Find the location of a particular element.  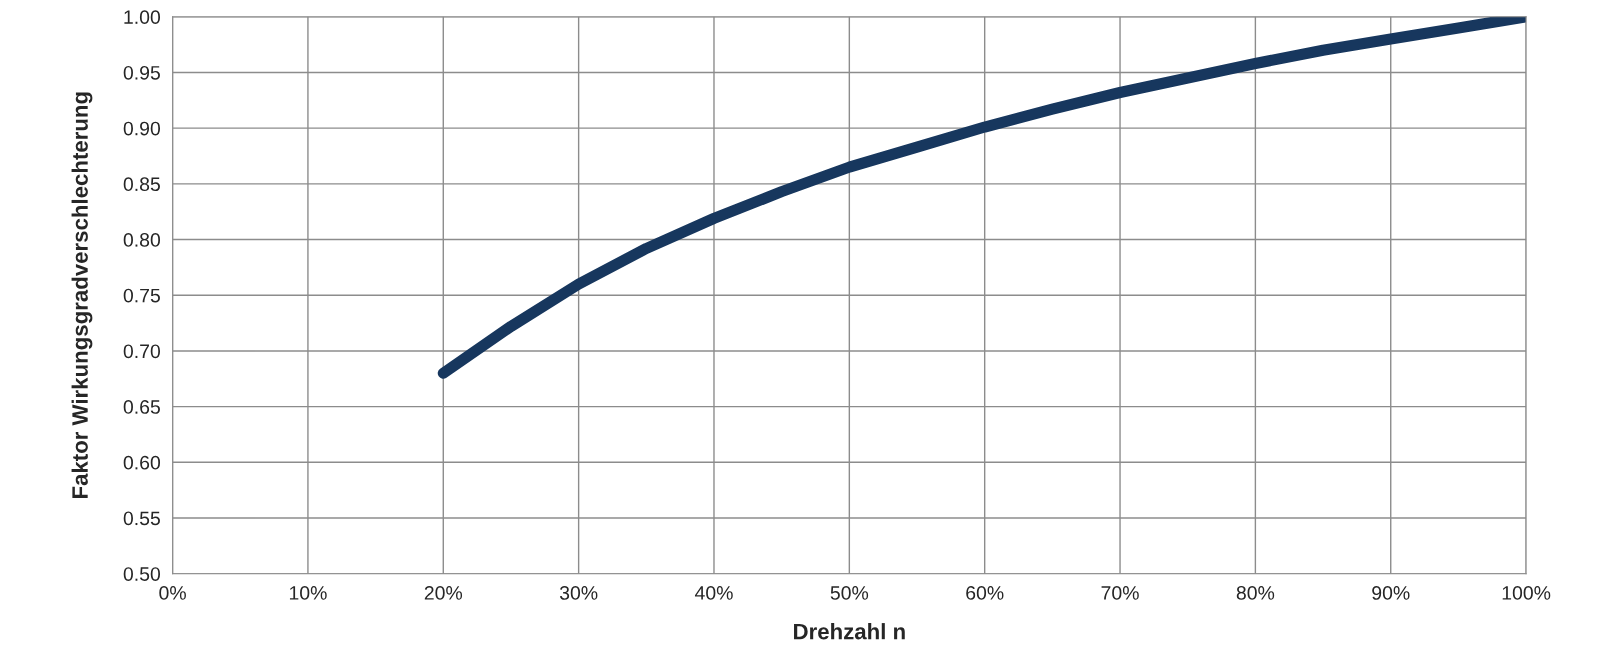

y-tick-label: 0.65 is located at coordinates (141, 407).